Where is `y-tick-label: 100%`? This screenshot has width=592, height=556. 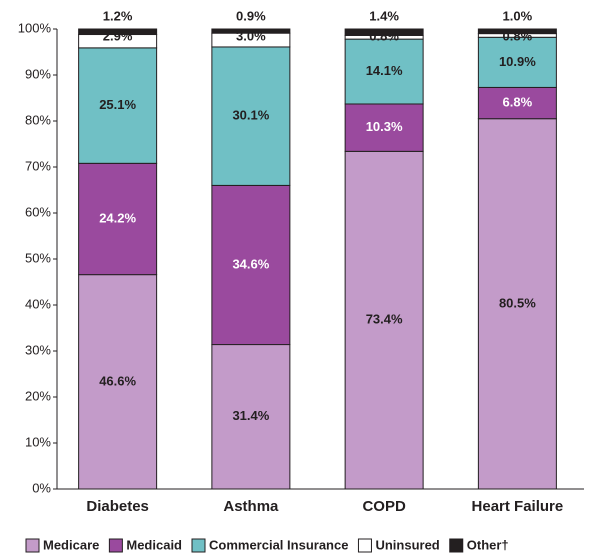 y-tick-label: 100% is located at coordinates (35, 27).